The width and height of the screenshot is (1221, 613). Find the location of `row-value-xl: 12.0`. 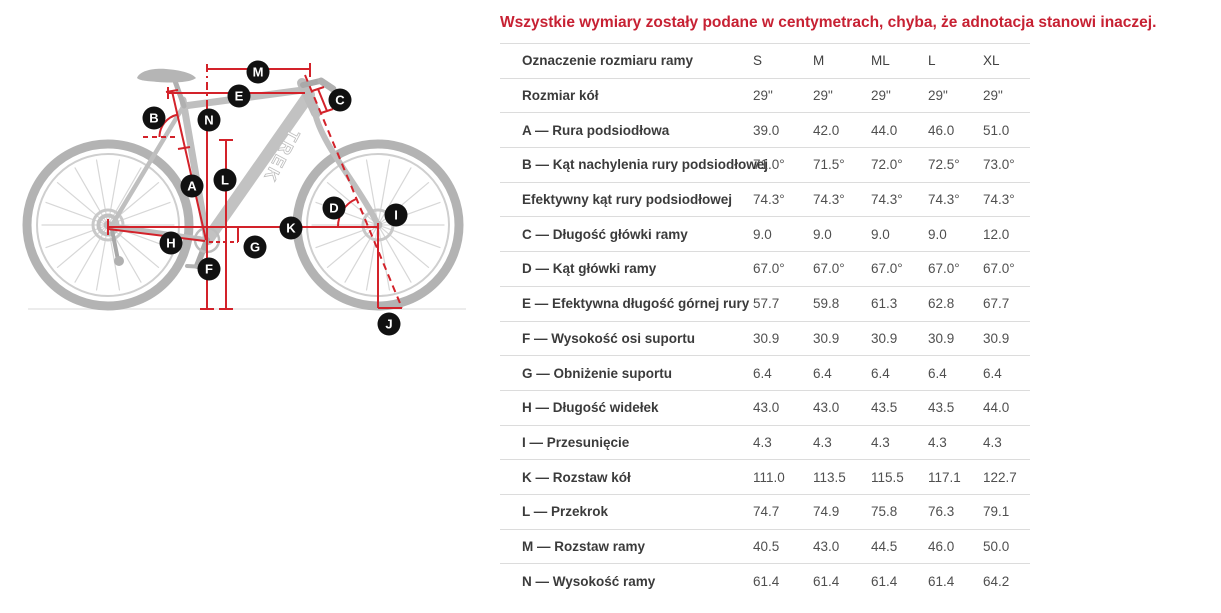

row-value-xl: 12.0 is located at coordinates (996, 234).